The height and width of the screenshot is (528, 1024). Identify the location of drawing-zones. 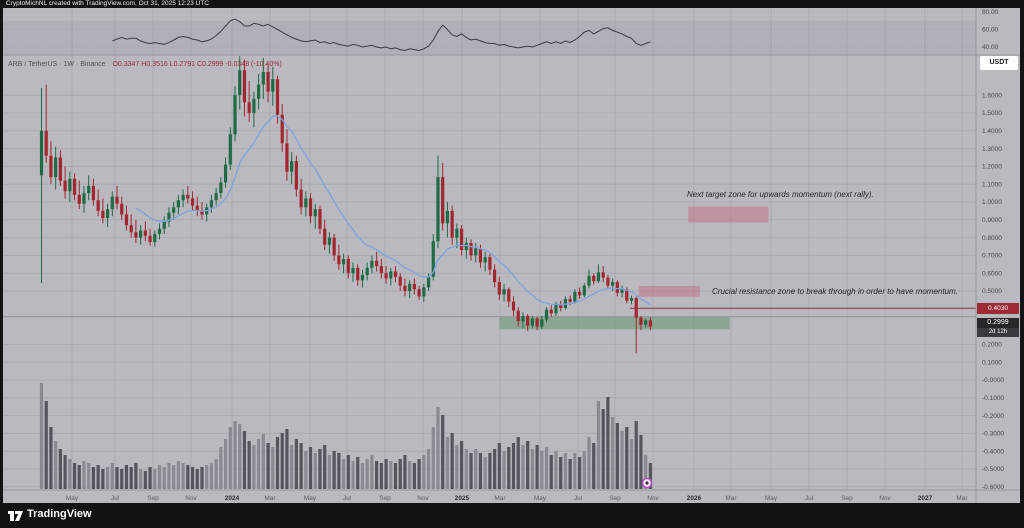
(634, 268).